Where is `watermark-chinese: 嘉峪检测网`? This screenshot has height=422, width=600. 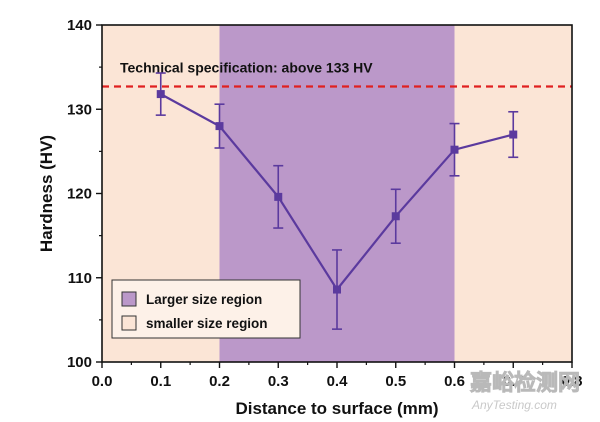
watermark-chinese: 嘉峪检测网 is located at coordinates (525, 383).